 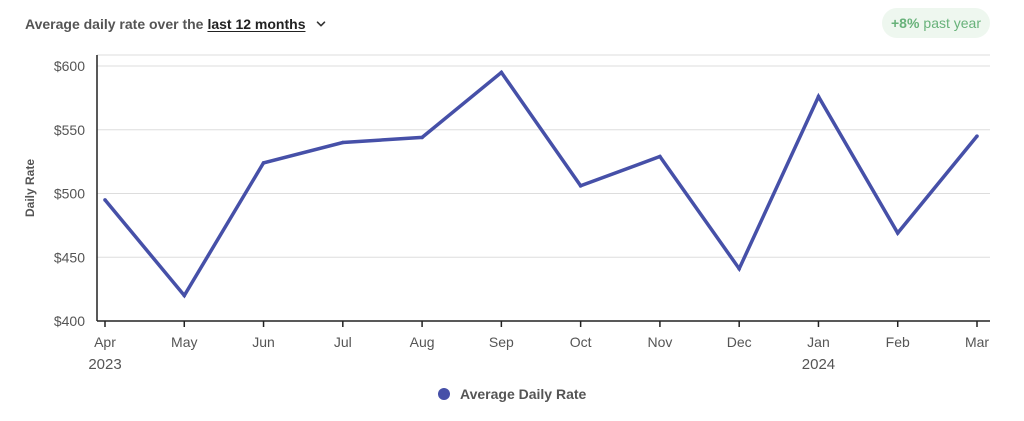 I want to click on y-tick-label: $600, so click(x=69, y=66).